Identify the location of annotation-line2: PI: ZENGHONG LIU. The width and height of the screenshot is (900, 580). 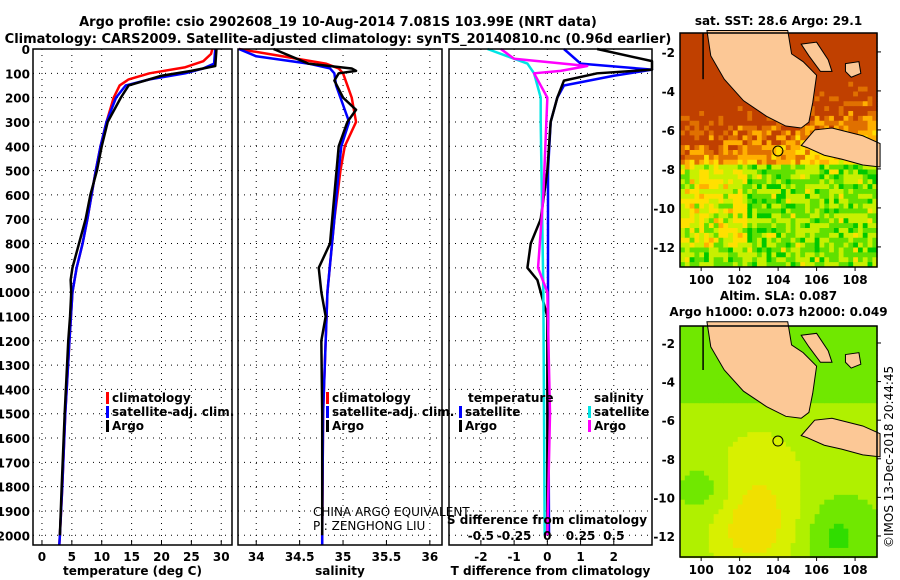
(369, 526).